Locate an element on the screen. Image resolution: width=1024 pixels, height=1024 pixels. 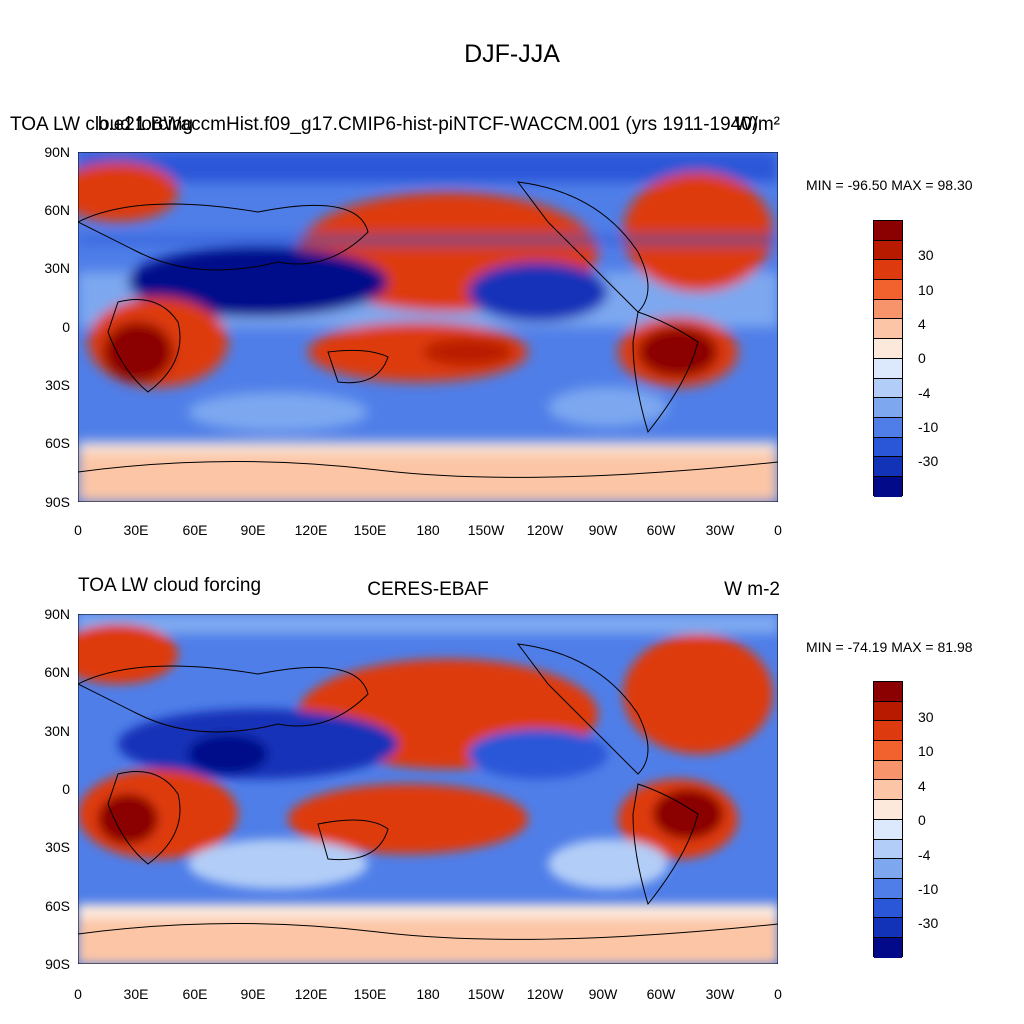
top-lon-tick: 90E is located at coordinates (253, 530).